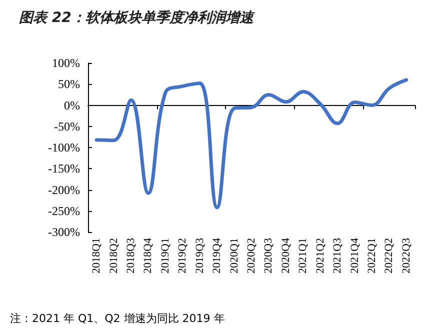 The width and height of the screenshot is (447, 332). Describe the element at coordinates (303, 256) in the screenshot. I see `x-tick-label: 2021Q1` at that location.